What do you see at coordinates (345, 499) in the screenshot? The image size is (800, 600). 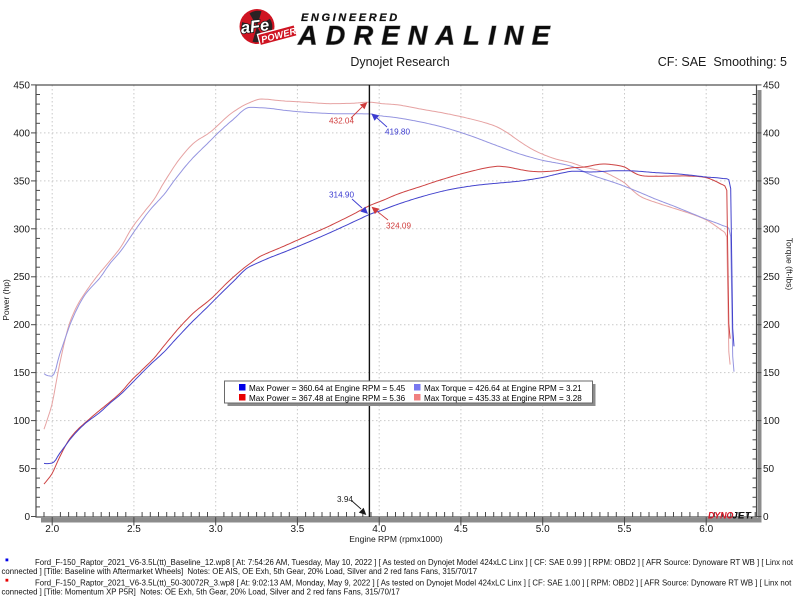 I see `svg-text: 3.94` at bounding box center [345, 499].